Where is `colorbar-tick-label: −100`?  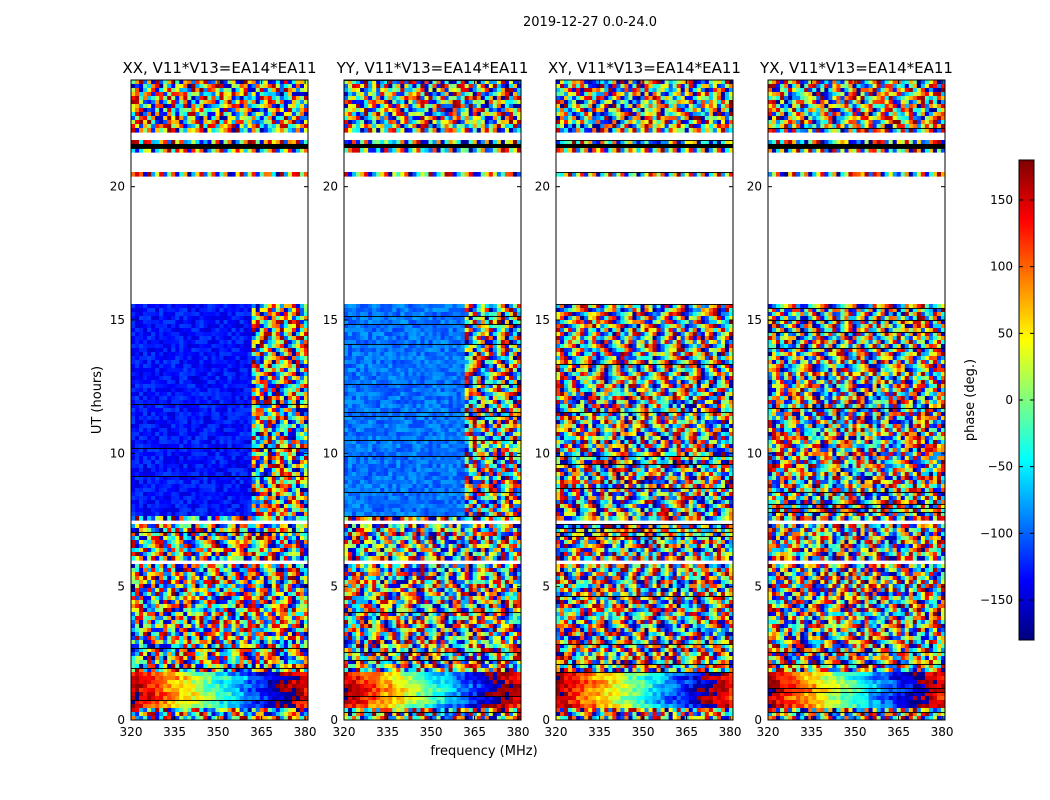
colorbar-tick-label: −100 is located at coordinates (996, 533).